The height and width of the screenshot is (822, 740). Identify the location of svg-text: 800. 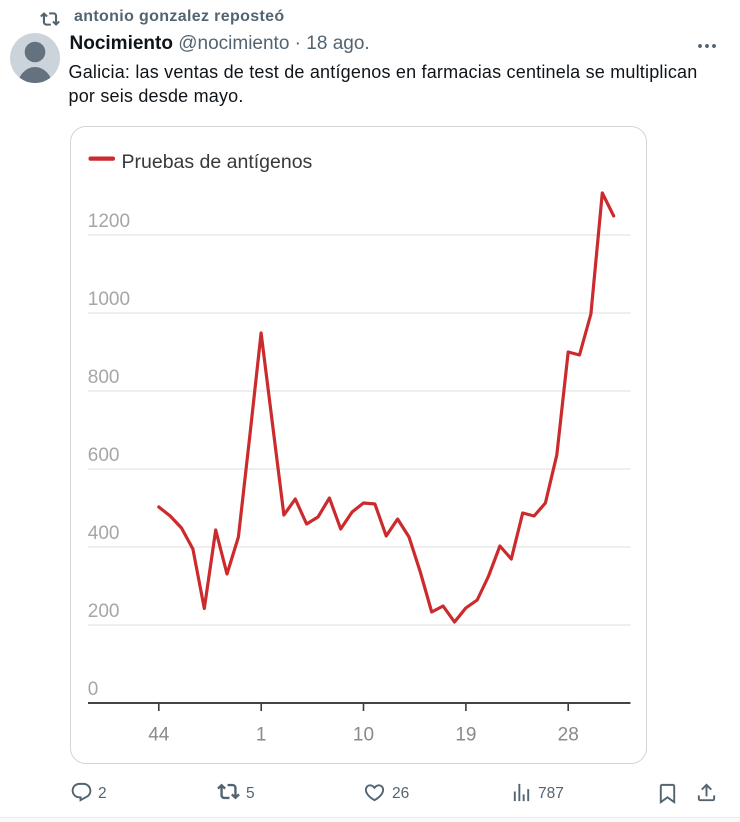
(104, 377).